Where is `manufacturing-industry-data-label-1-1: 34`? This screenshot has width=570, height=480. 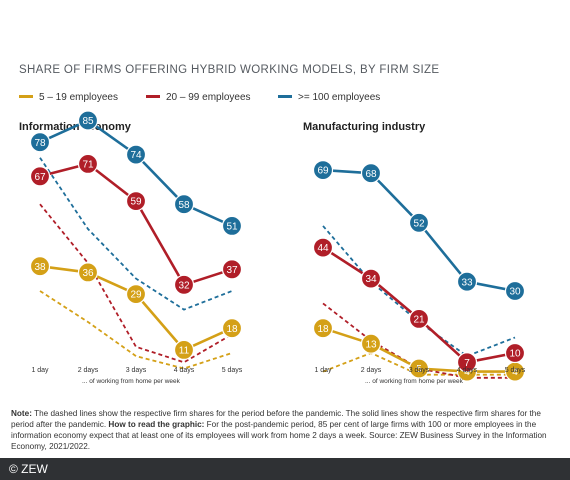
manufacturing-industry-data-label-1-1: 34 is located at coordinates (371, 279).